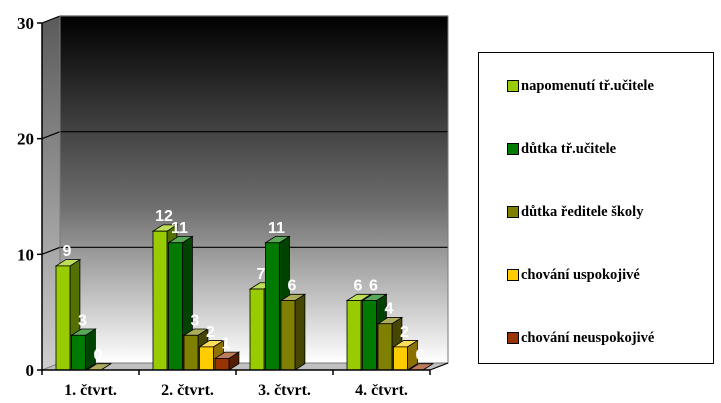 This screenshot has width=721, height=403. Describe the element at coordinates (25, 23) in the screenshot. I see `y-tick-label: 30` at that location.